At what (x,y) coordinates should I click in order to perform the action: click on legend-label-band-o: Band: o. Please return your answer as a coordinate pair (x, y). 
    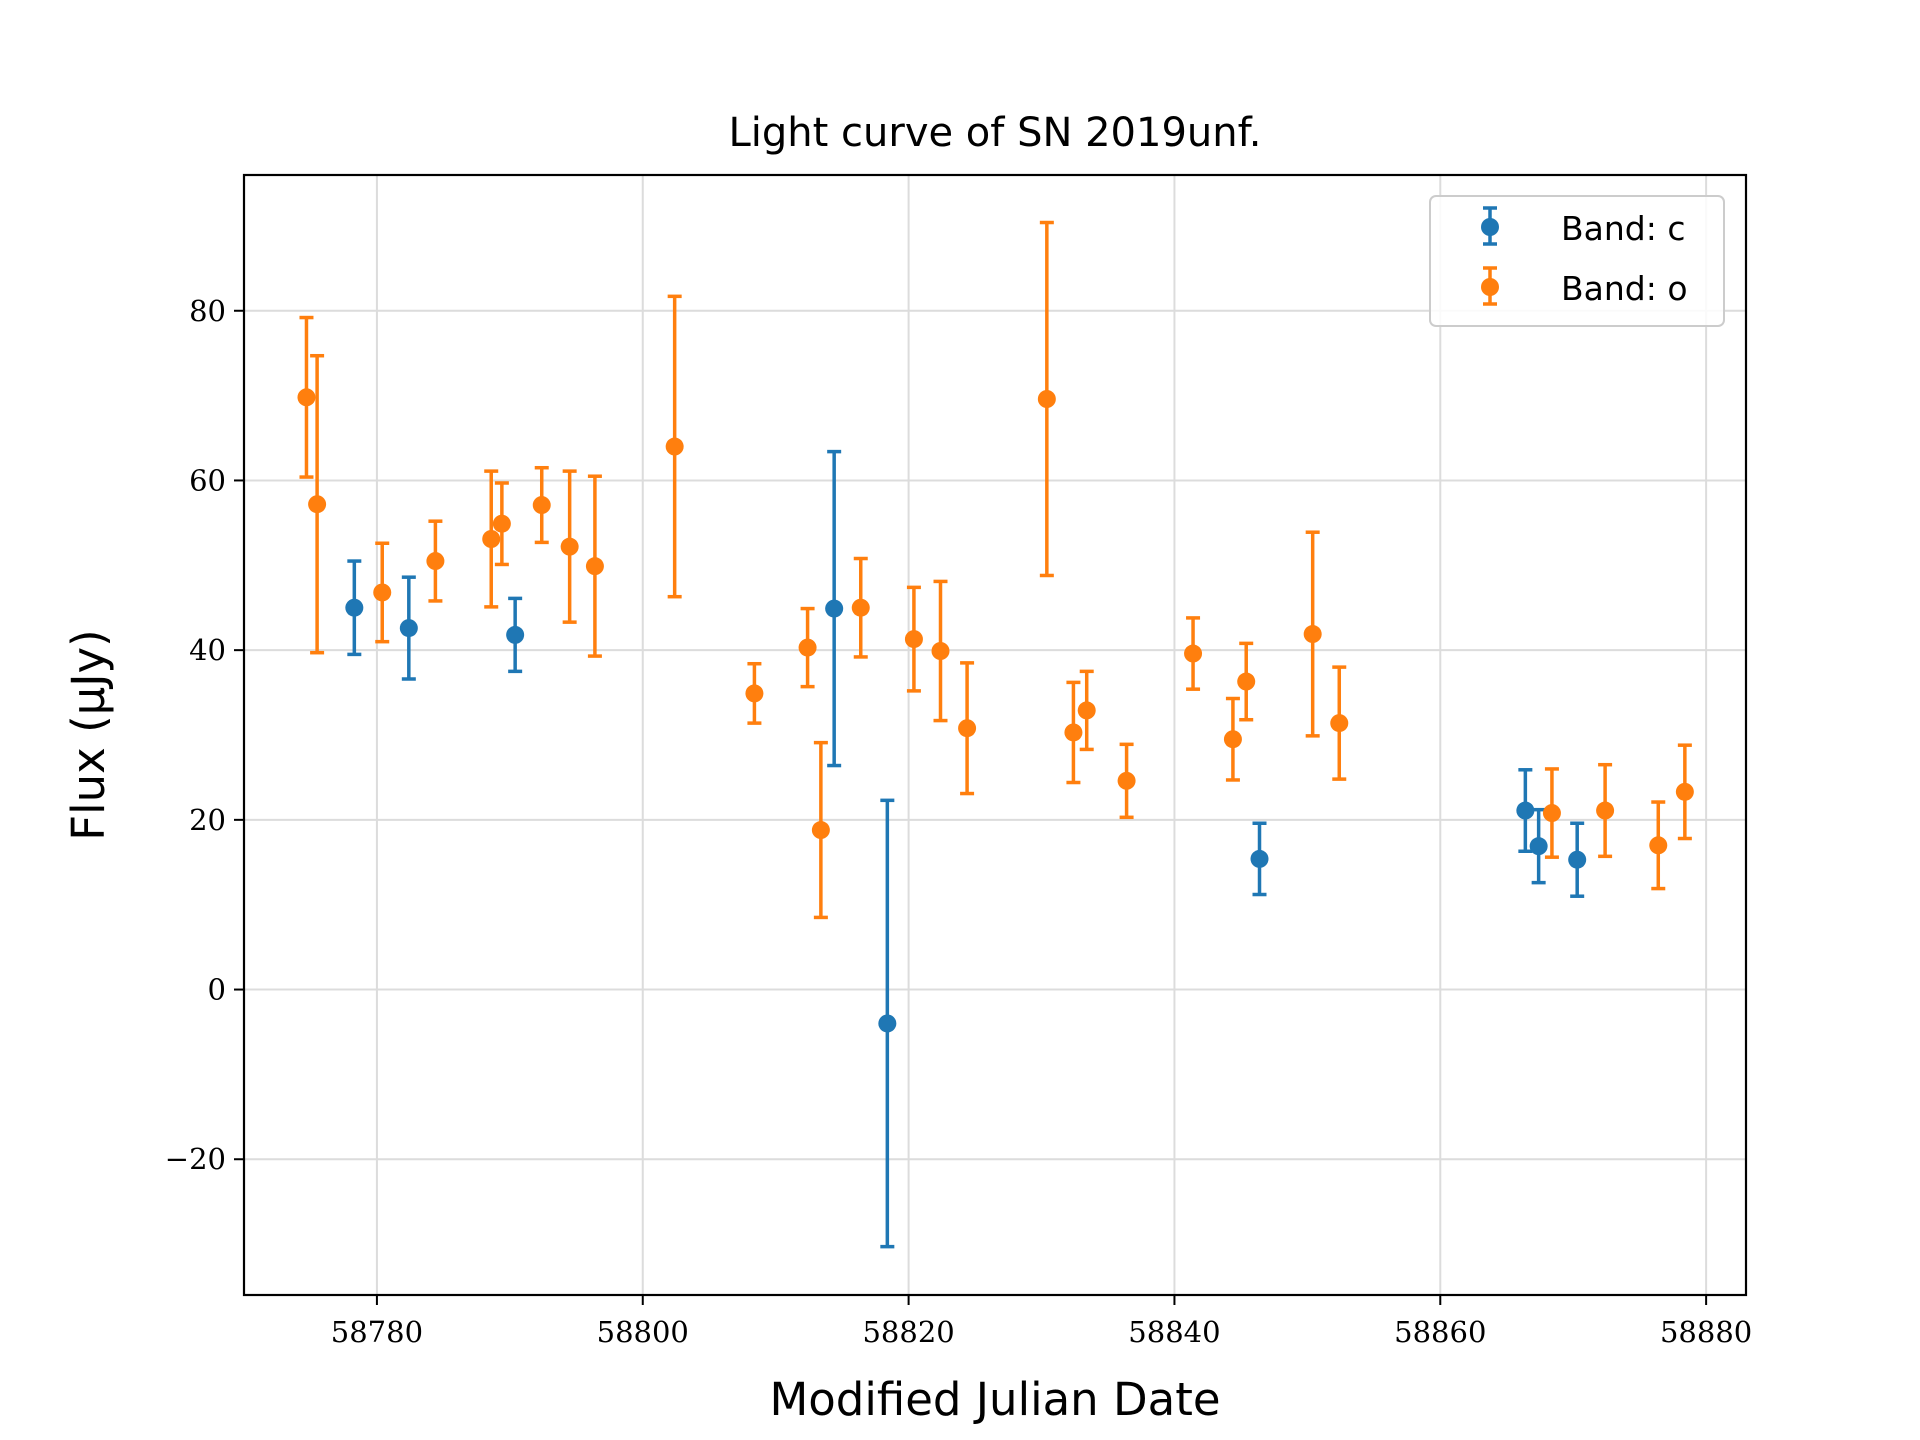
    Looking at the image, I should click on (1624, 288).